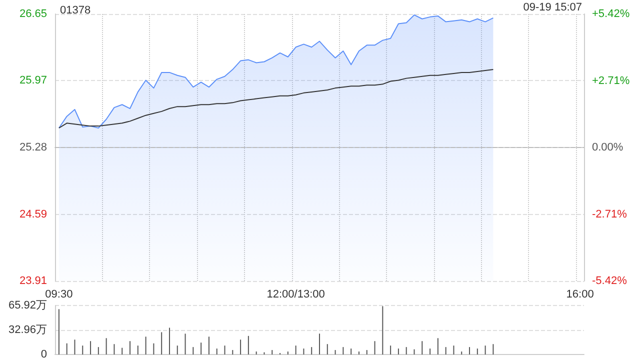  What do you see at coordinates (33, 14) in the screenshot?
I see `y-tick-label: 26.65` at bounding box center [33, 14].